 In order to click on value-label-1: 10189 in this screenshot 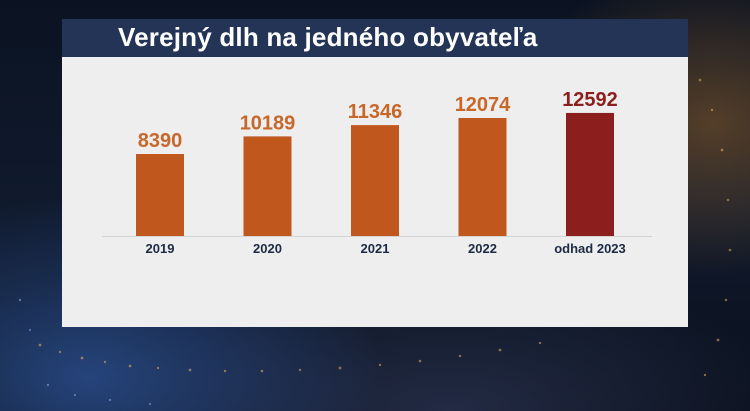, I will do `click(268, 123)`.